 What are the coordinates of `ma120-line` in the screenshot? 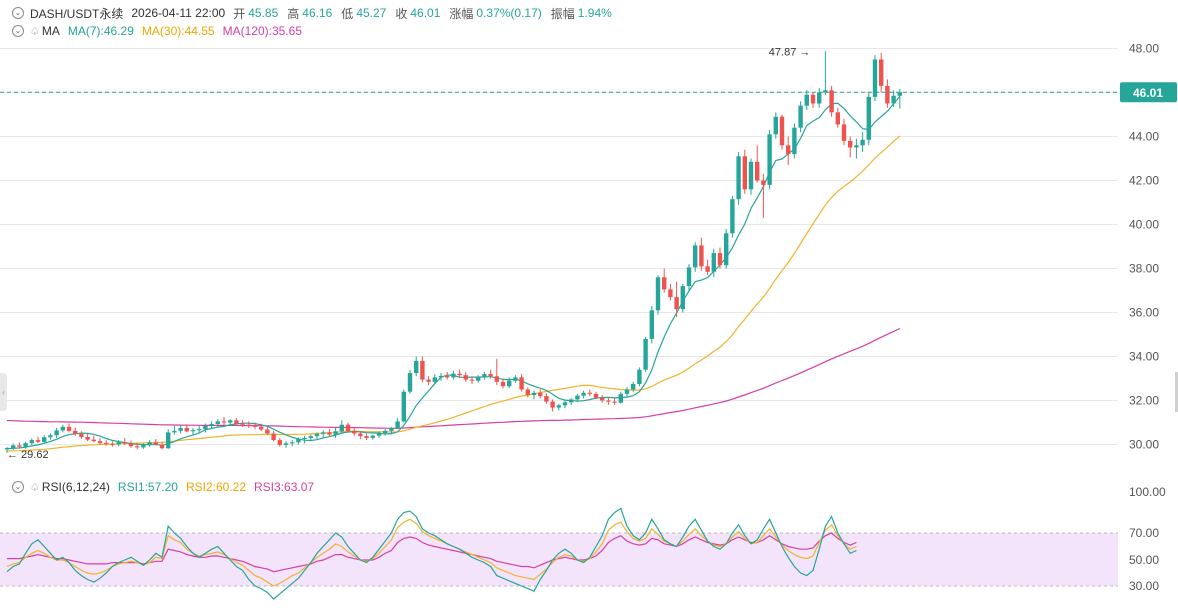 It's located at (453, 378).